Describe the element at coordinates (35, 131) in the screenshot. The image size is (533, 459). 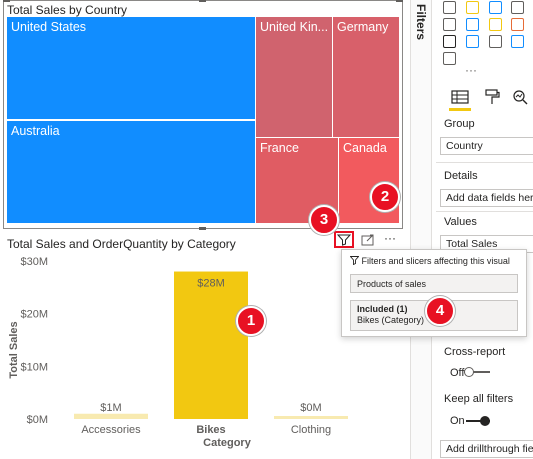
I see `tile-label: Australia` at that location.